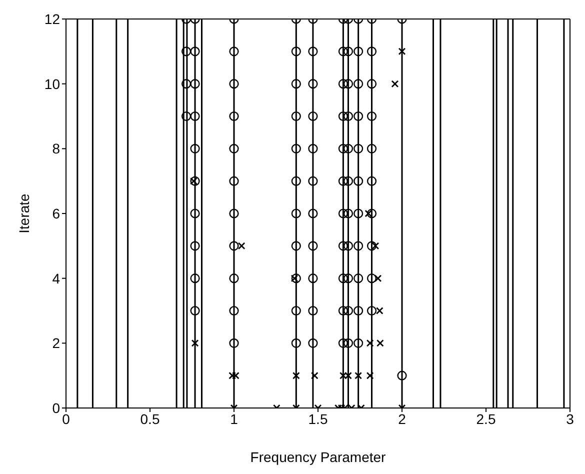 Image resolution: width=585 pixels, height=474 pixels. I want to click on x-axis-title: Frequency Parameter, so click(318, 457).